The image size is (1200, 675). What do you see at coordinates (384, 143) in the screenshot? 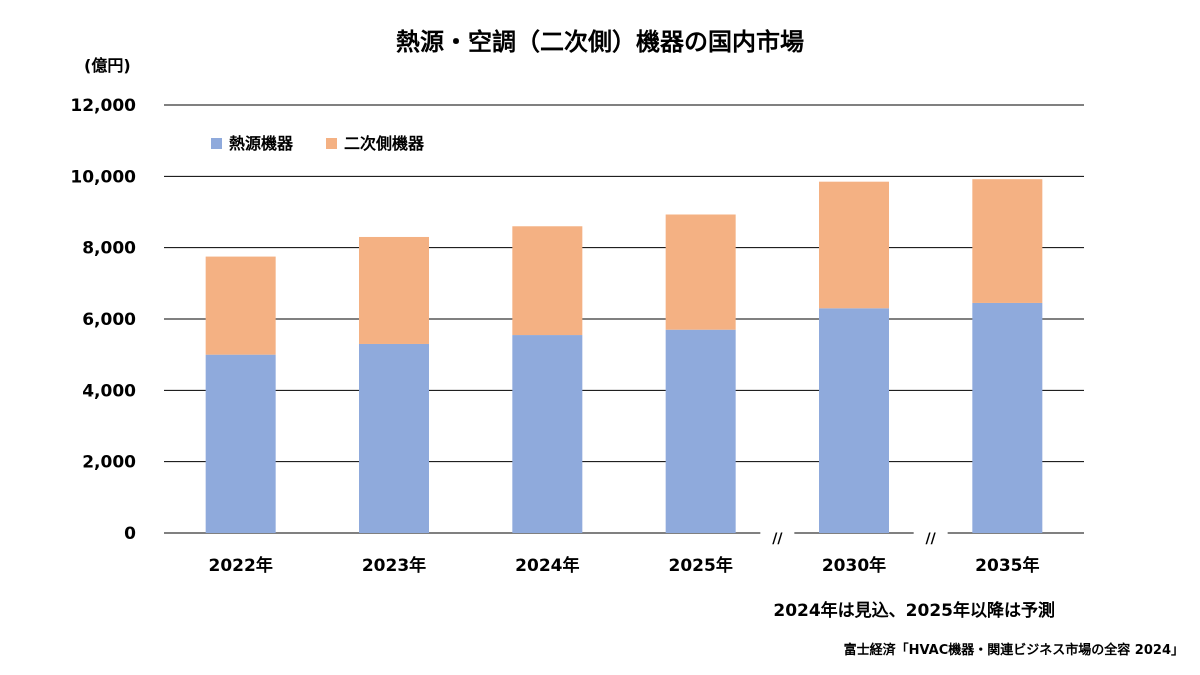
I see `legend-label: 二次側機器` at bounding box center [384, 143].